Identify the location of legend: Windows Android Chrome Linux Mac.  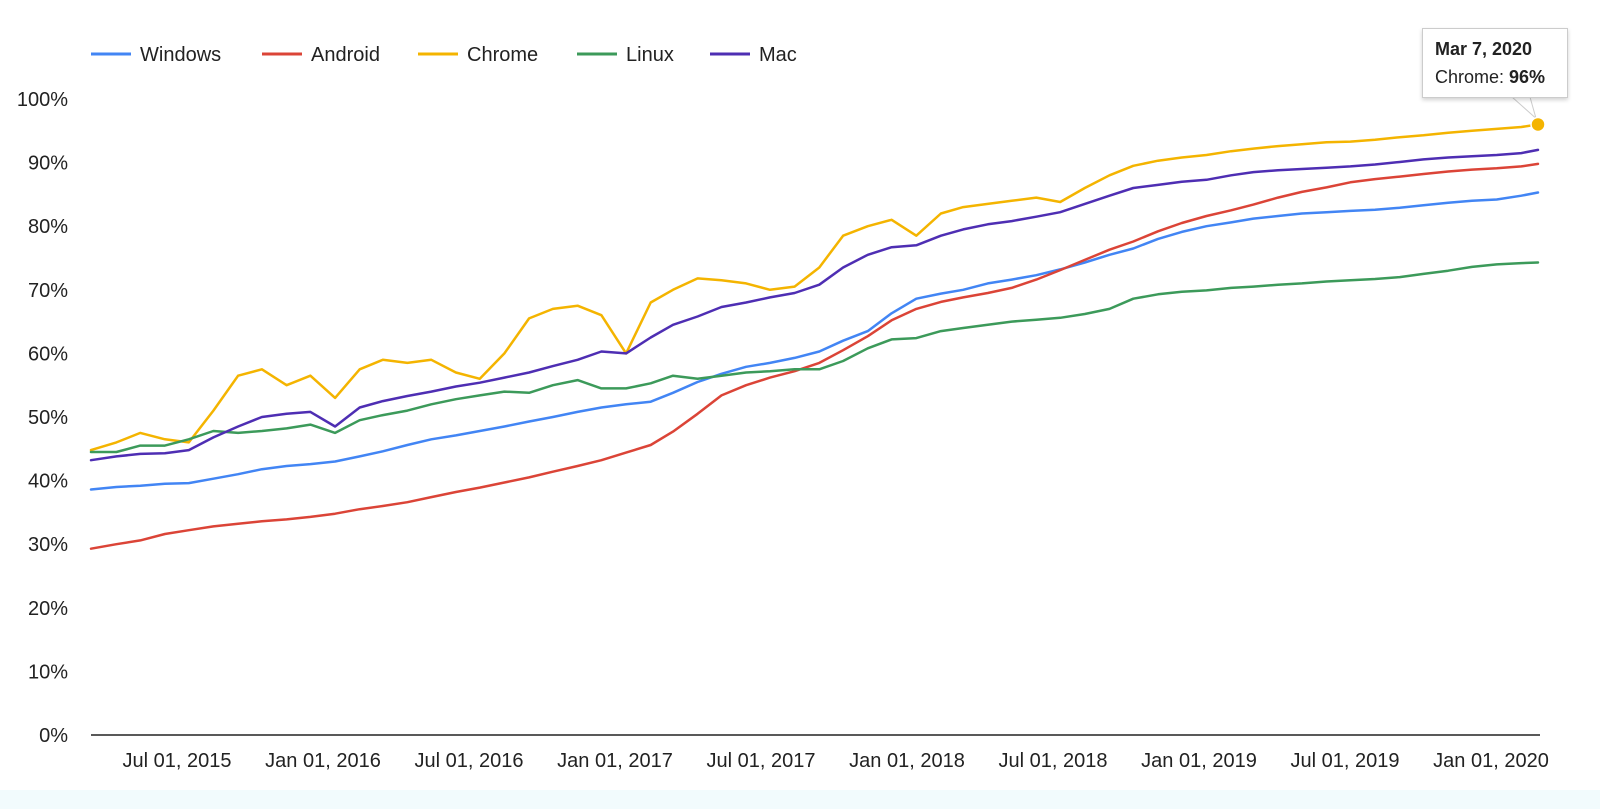
(444, 55).